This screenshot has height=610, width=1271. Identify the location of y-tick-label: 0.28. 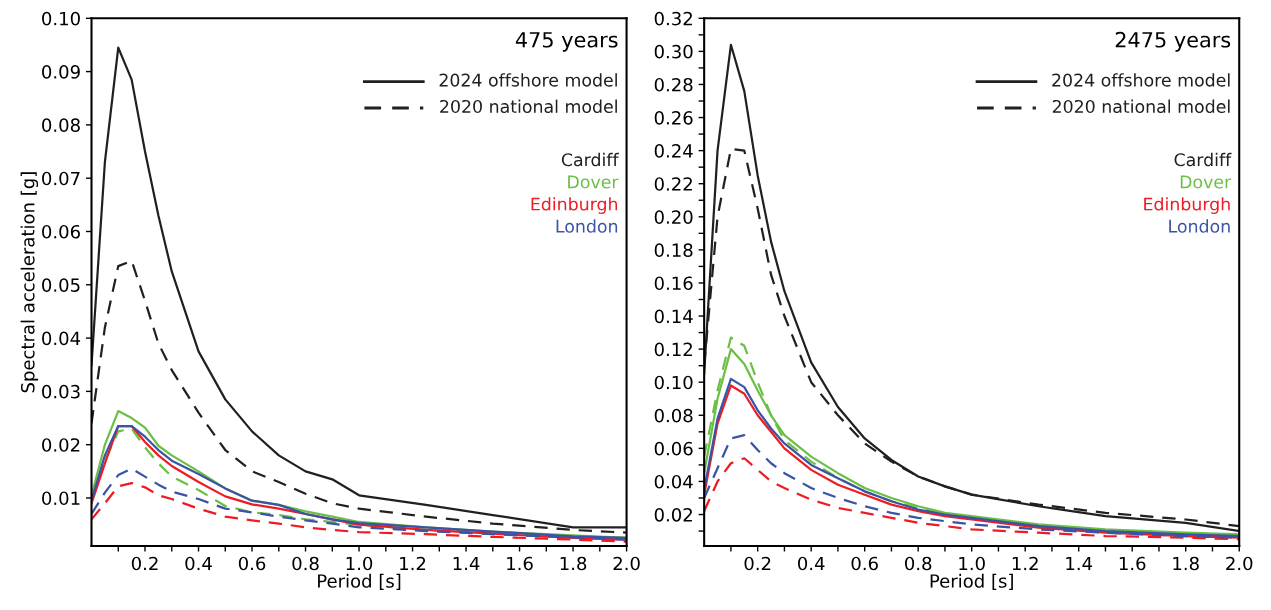
(673, 84).